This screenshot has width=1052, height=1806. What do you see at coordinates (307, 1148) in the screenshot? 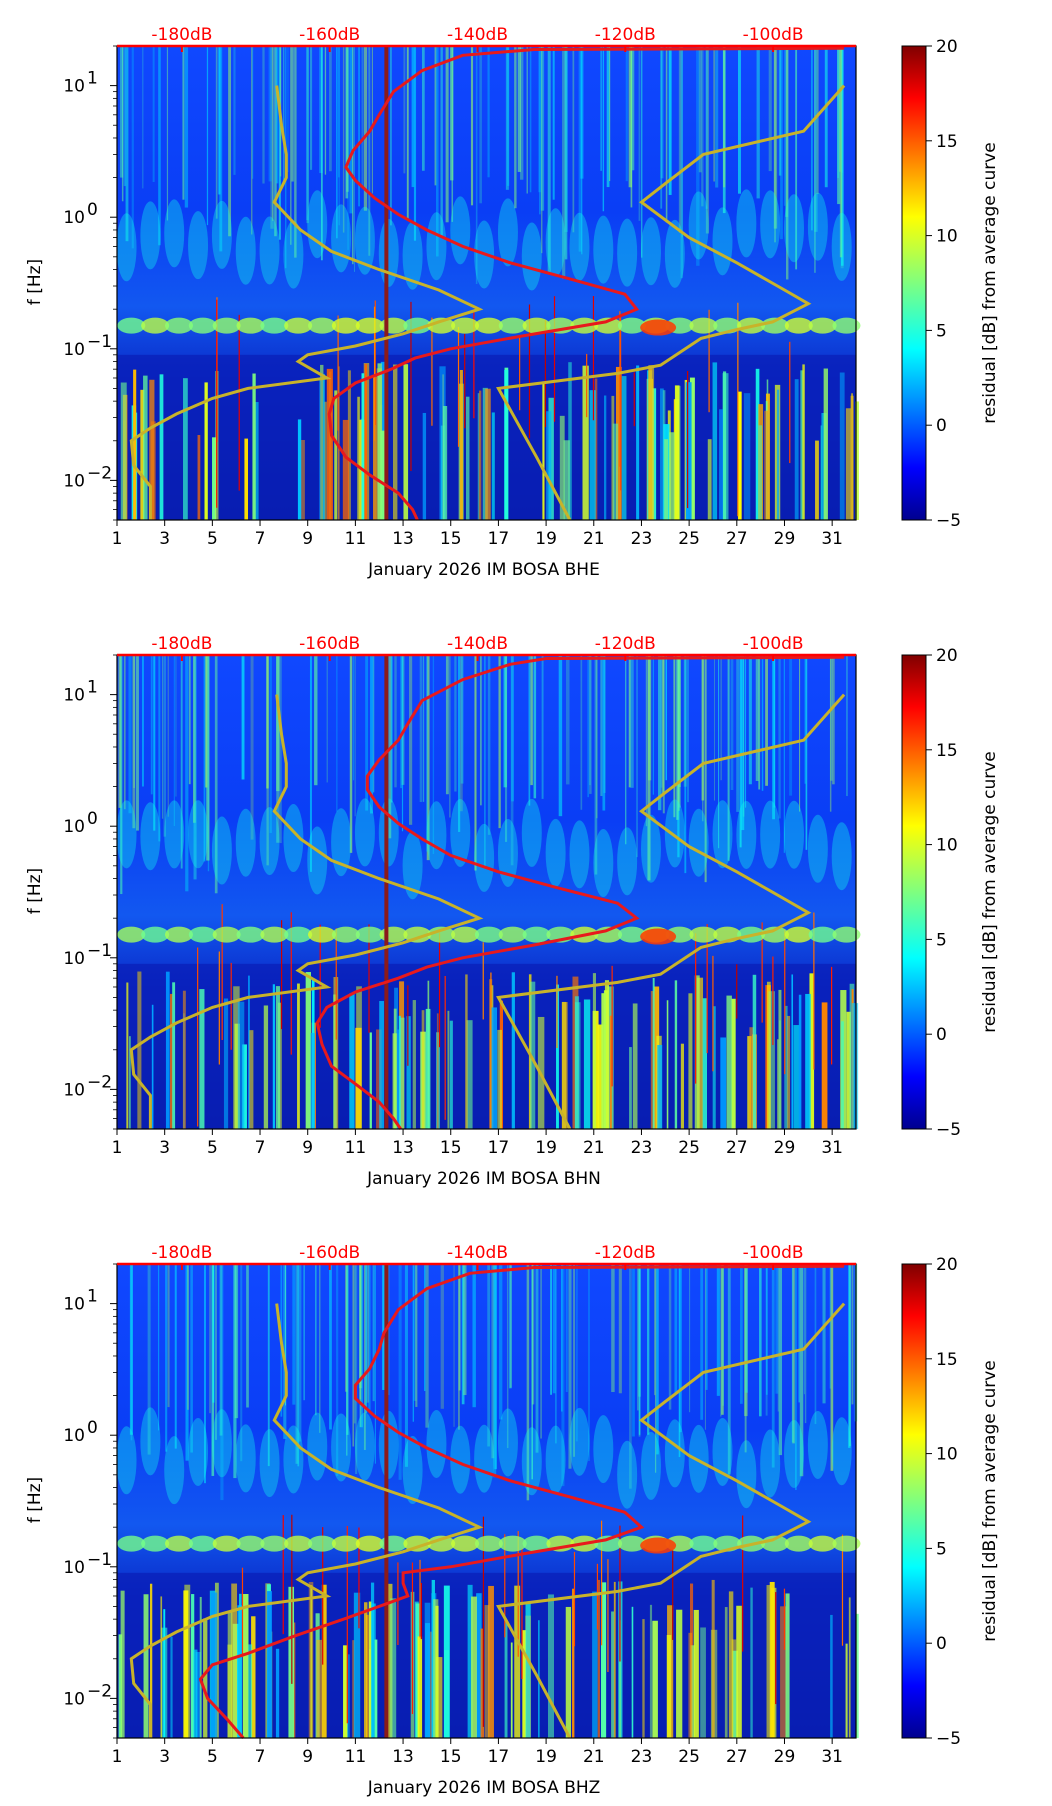
I see `x-tick-label: 9` at bounding box center [307, 1148].